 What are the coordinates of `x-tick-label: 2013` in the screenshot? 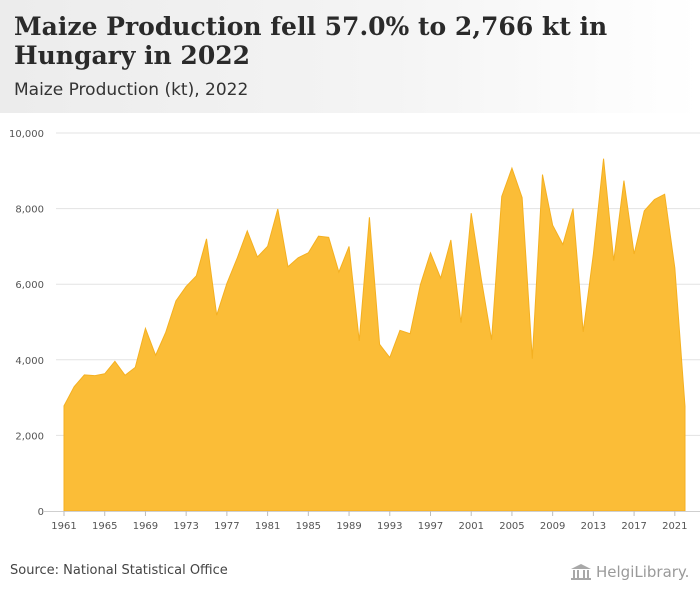 It's located at (593, 526).